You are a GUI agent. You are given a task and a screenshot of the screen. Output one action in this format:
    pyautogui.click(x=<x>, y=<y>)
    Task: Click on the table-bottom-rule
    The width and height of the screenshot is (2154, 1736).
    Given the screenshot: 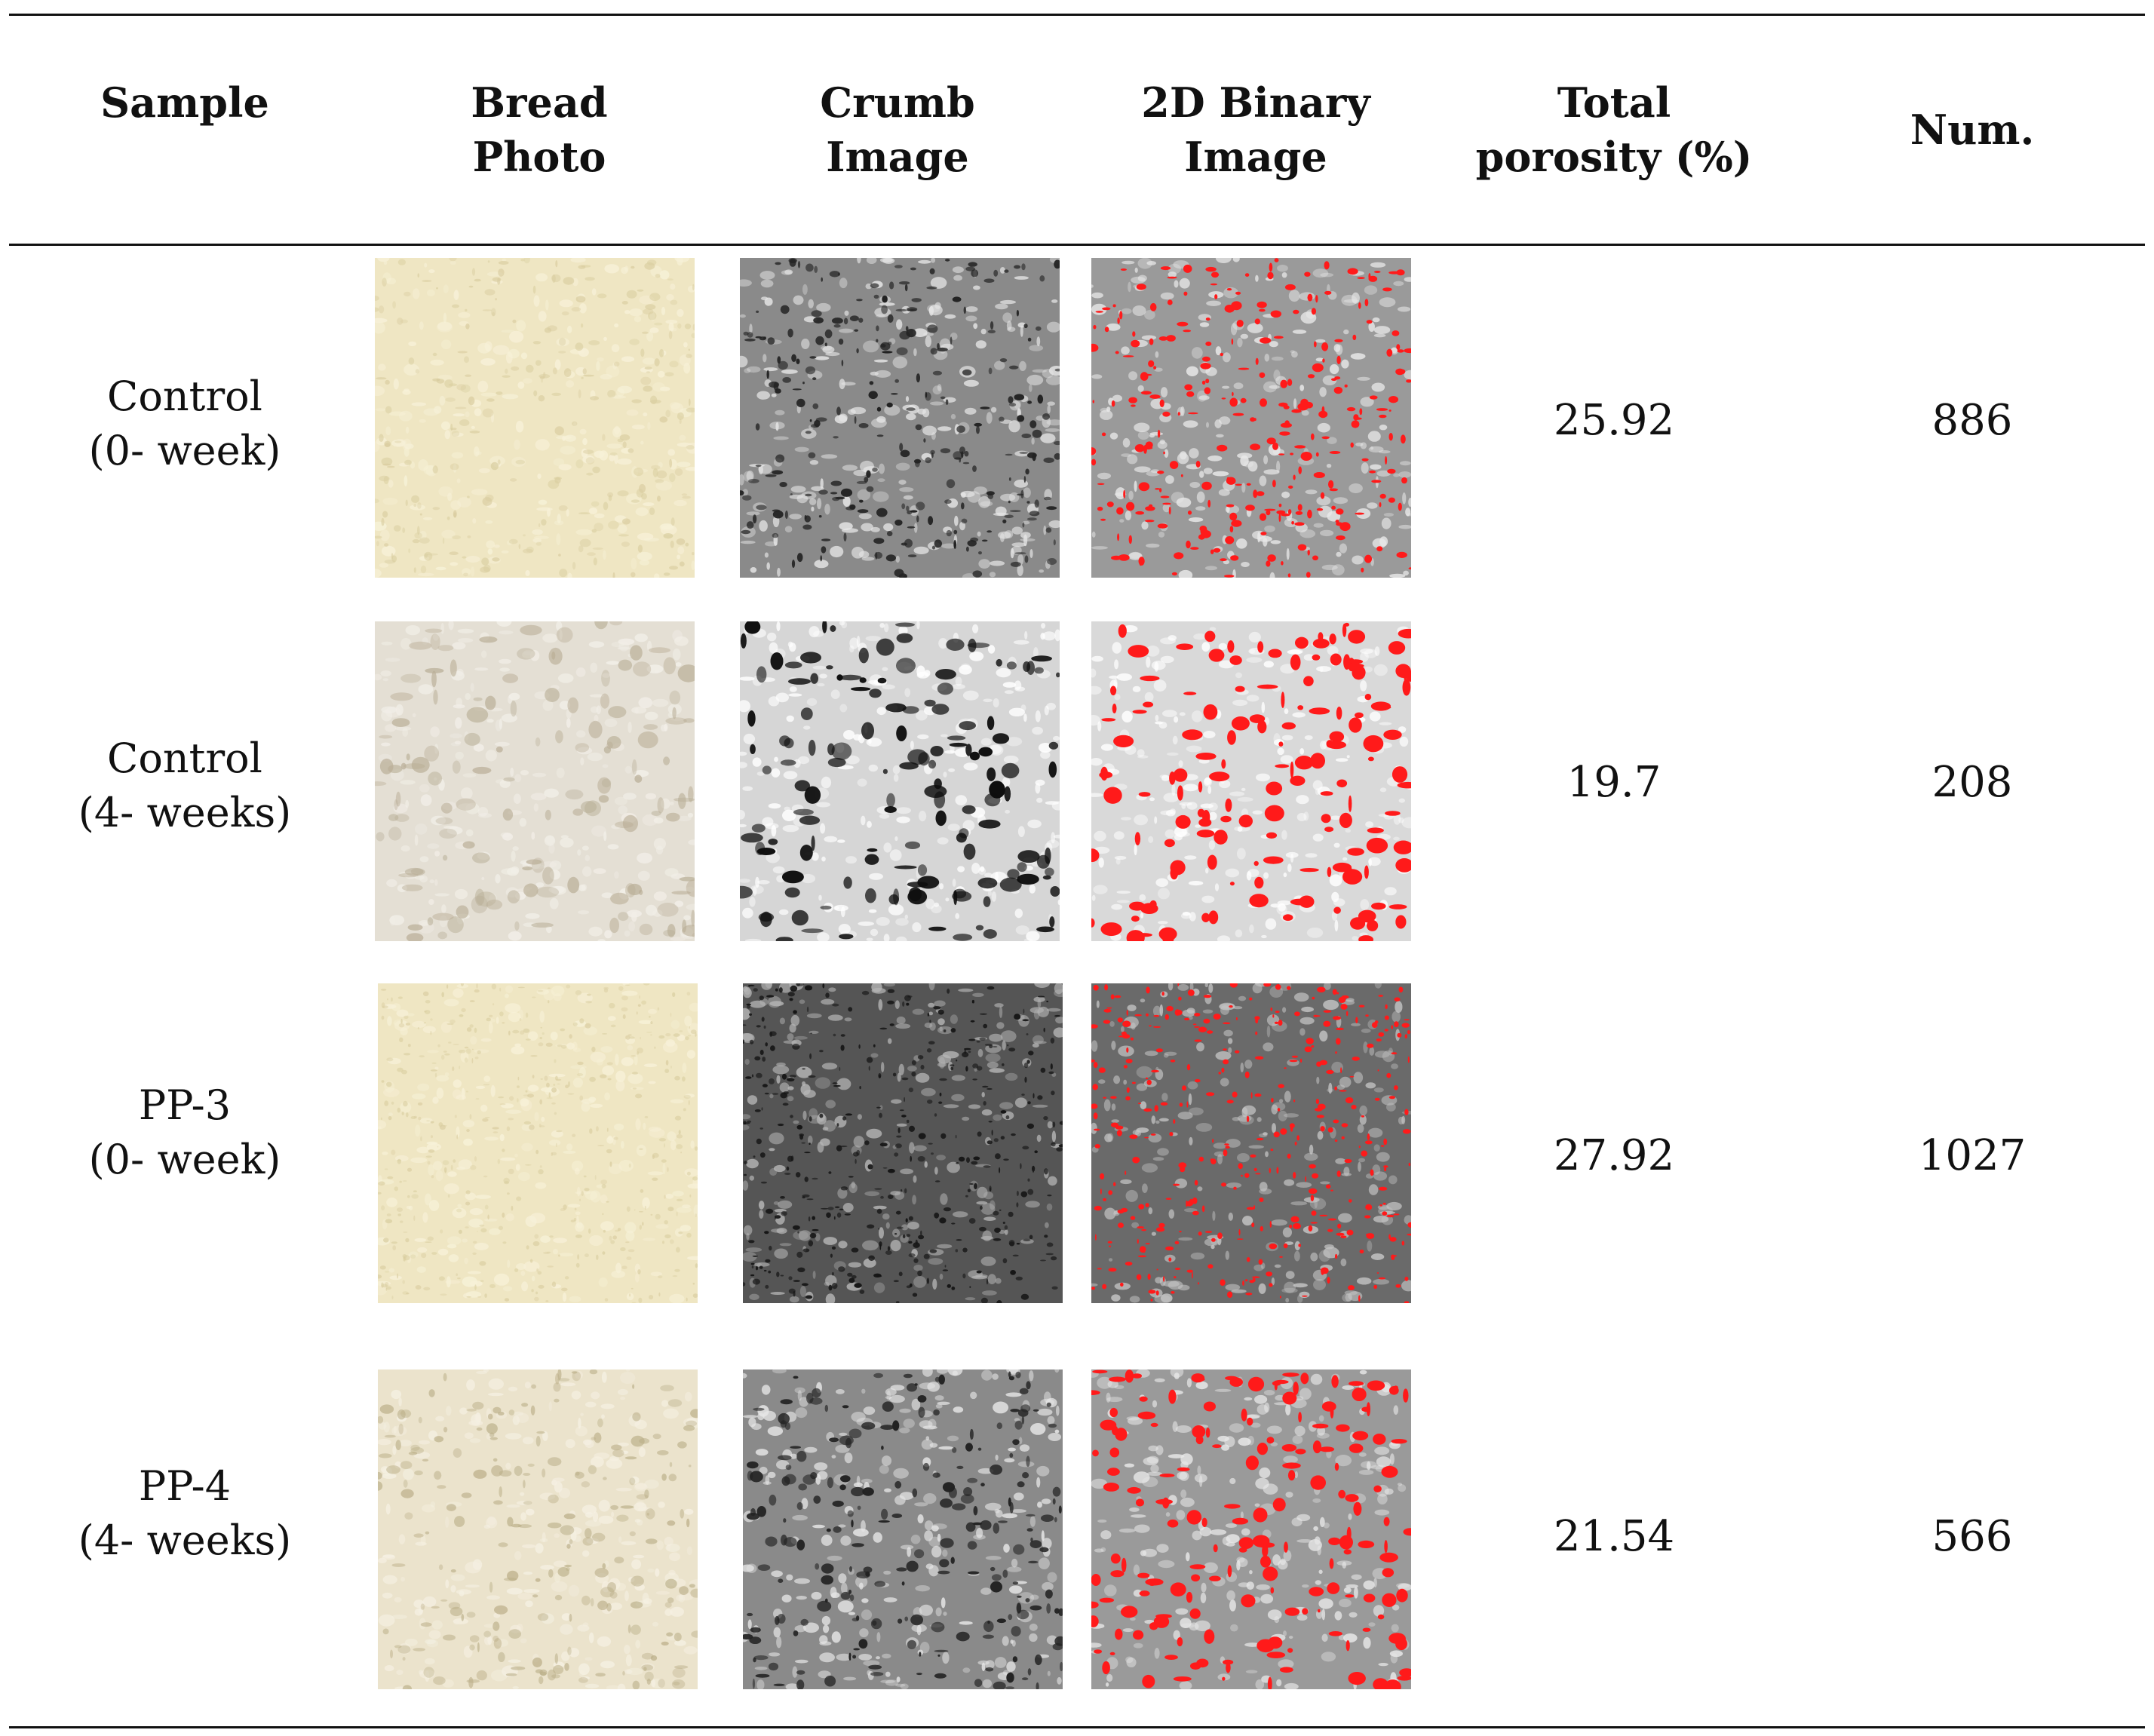 What is the action you would take?
    pyautogui.click(x=1077, y=1727)
    